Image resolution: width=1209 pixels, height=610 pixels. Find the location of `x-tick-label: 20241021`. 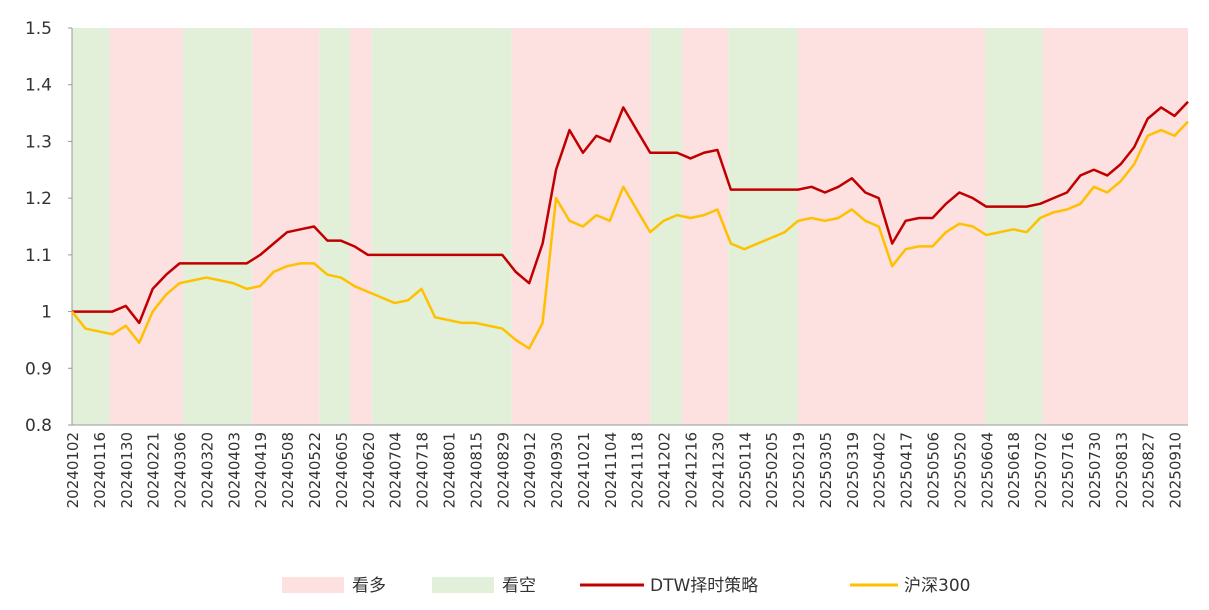

x-tick-label: 20241021 is located at coordinates (584, 470).